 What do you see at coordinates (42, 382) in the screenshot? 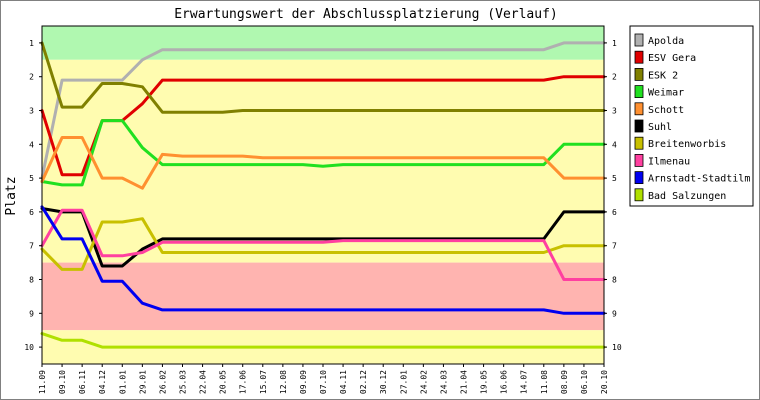
I see `x-tick-label: 11.09` at bounding box center [42, 382].